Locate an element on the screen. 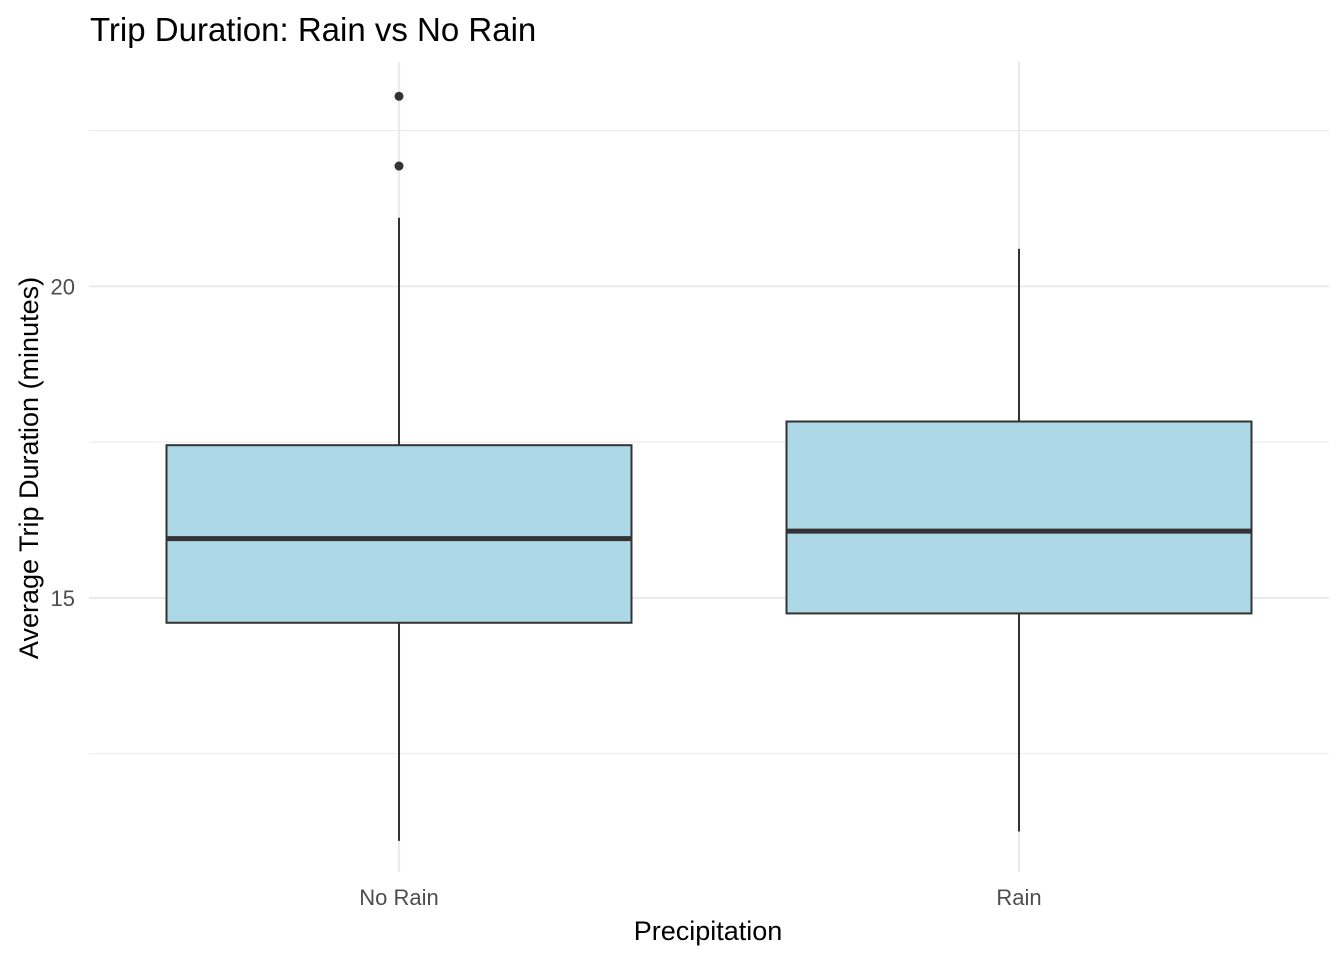 The image size is (1344, 960). x-axis-title: Precipitation is located at coordinates (708, 931).